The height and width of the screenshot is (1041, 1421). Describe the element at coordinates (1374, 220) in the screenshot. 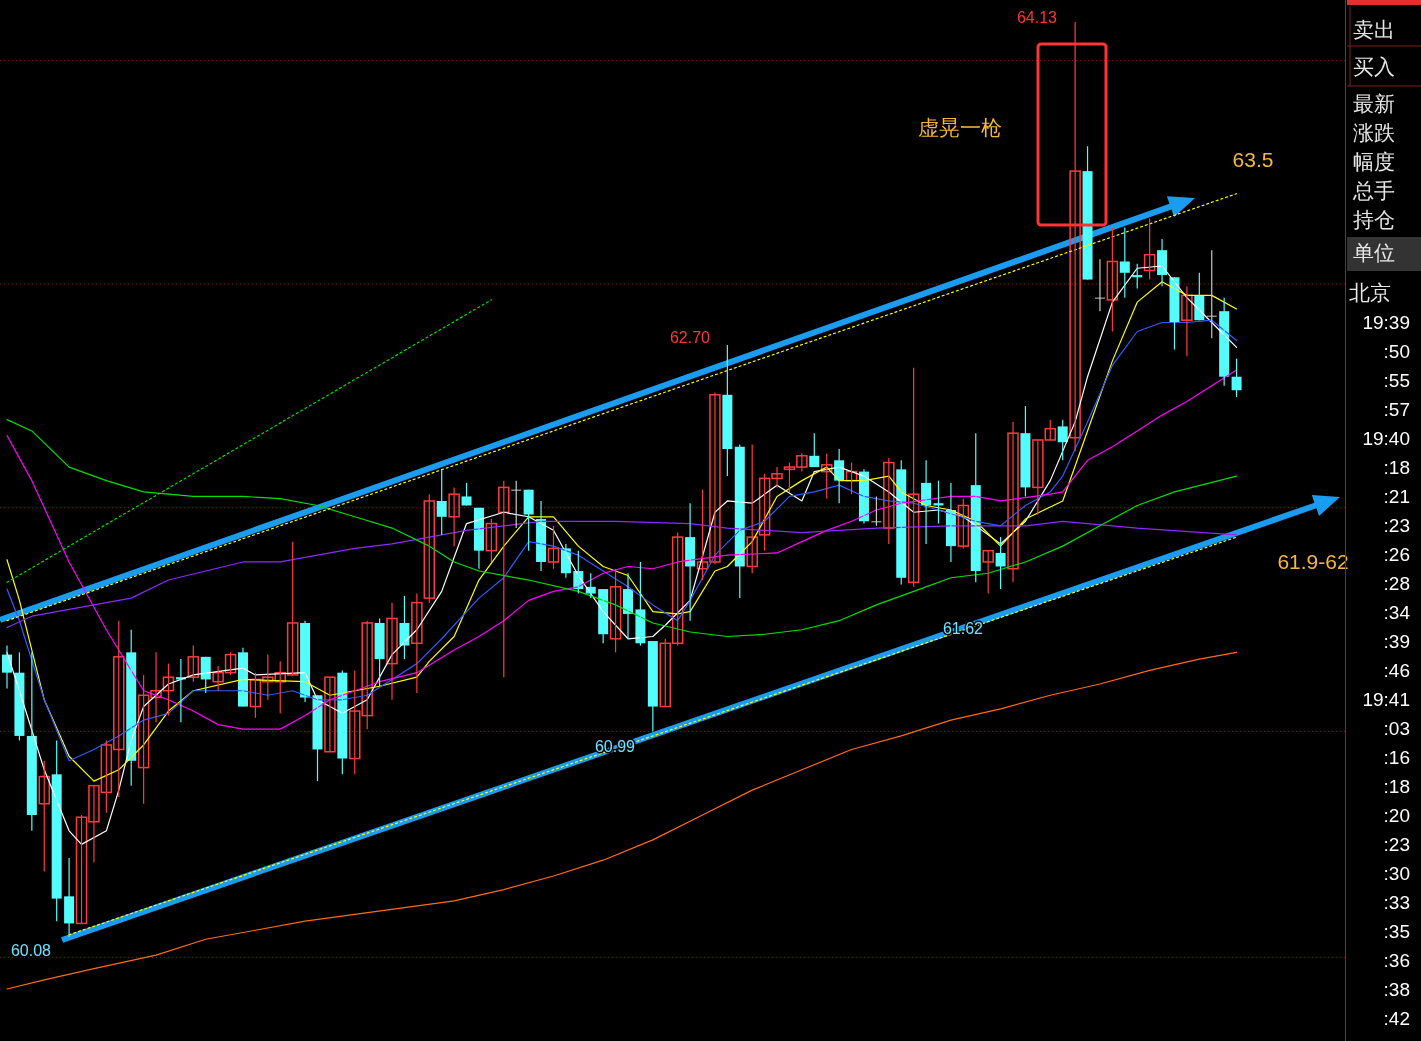

I see `text: 持仓` at that location.